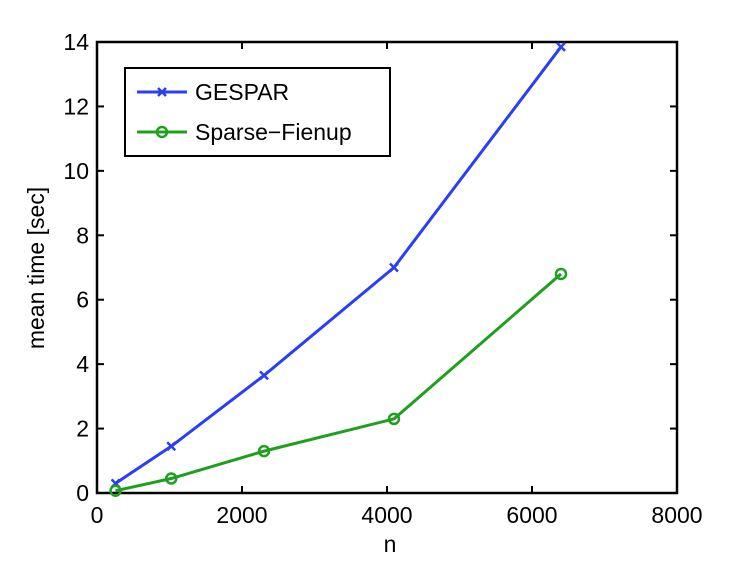  What do you see at coordinates (36, 268) in the screenshot?
I see `y-axis-label: mean time [sec]` at bounding box center [36, 268].